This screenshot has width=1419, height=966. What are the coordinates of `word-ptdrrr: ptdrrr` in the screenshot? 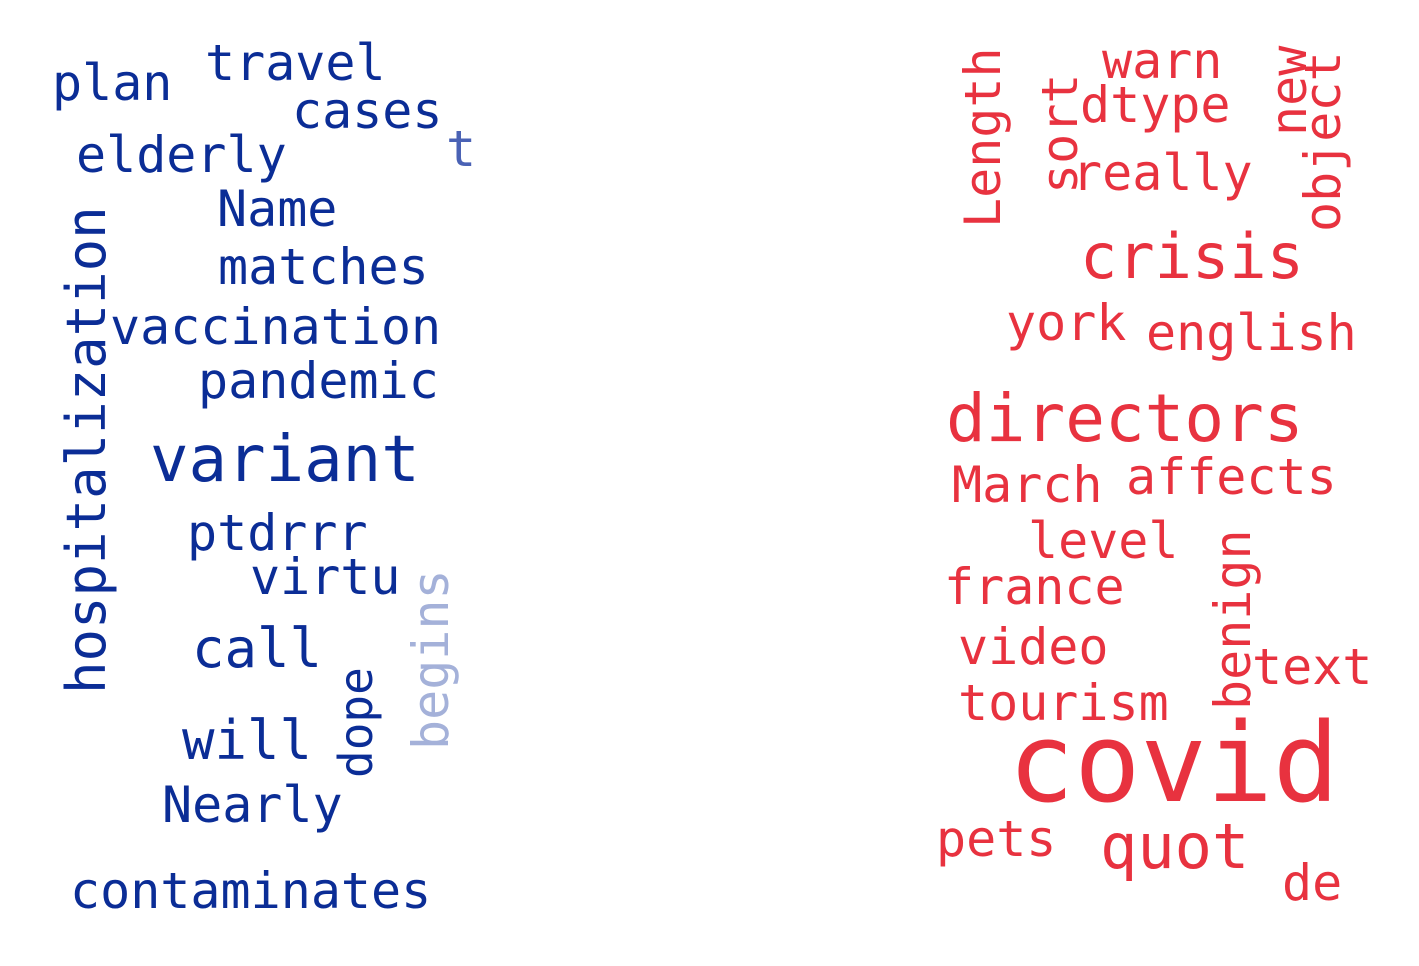 It's located at (277, 533).